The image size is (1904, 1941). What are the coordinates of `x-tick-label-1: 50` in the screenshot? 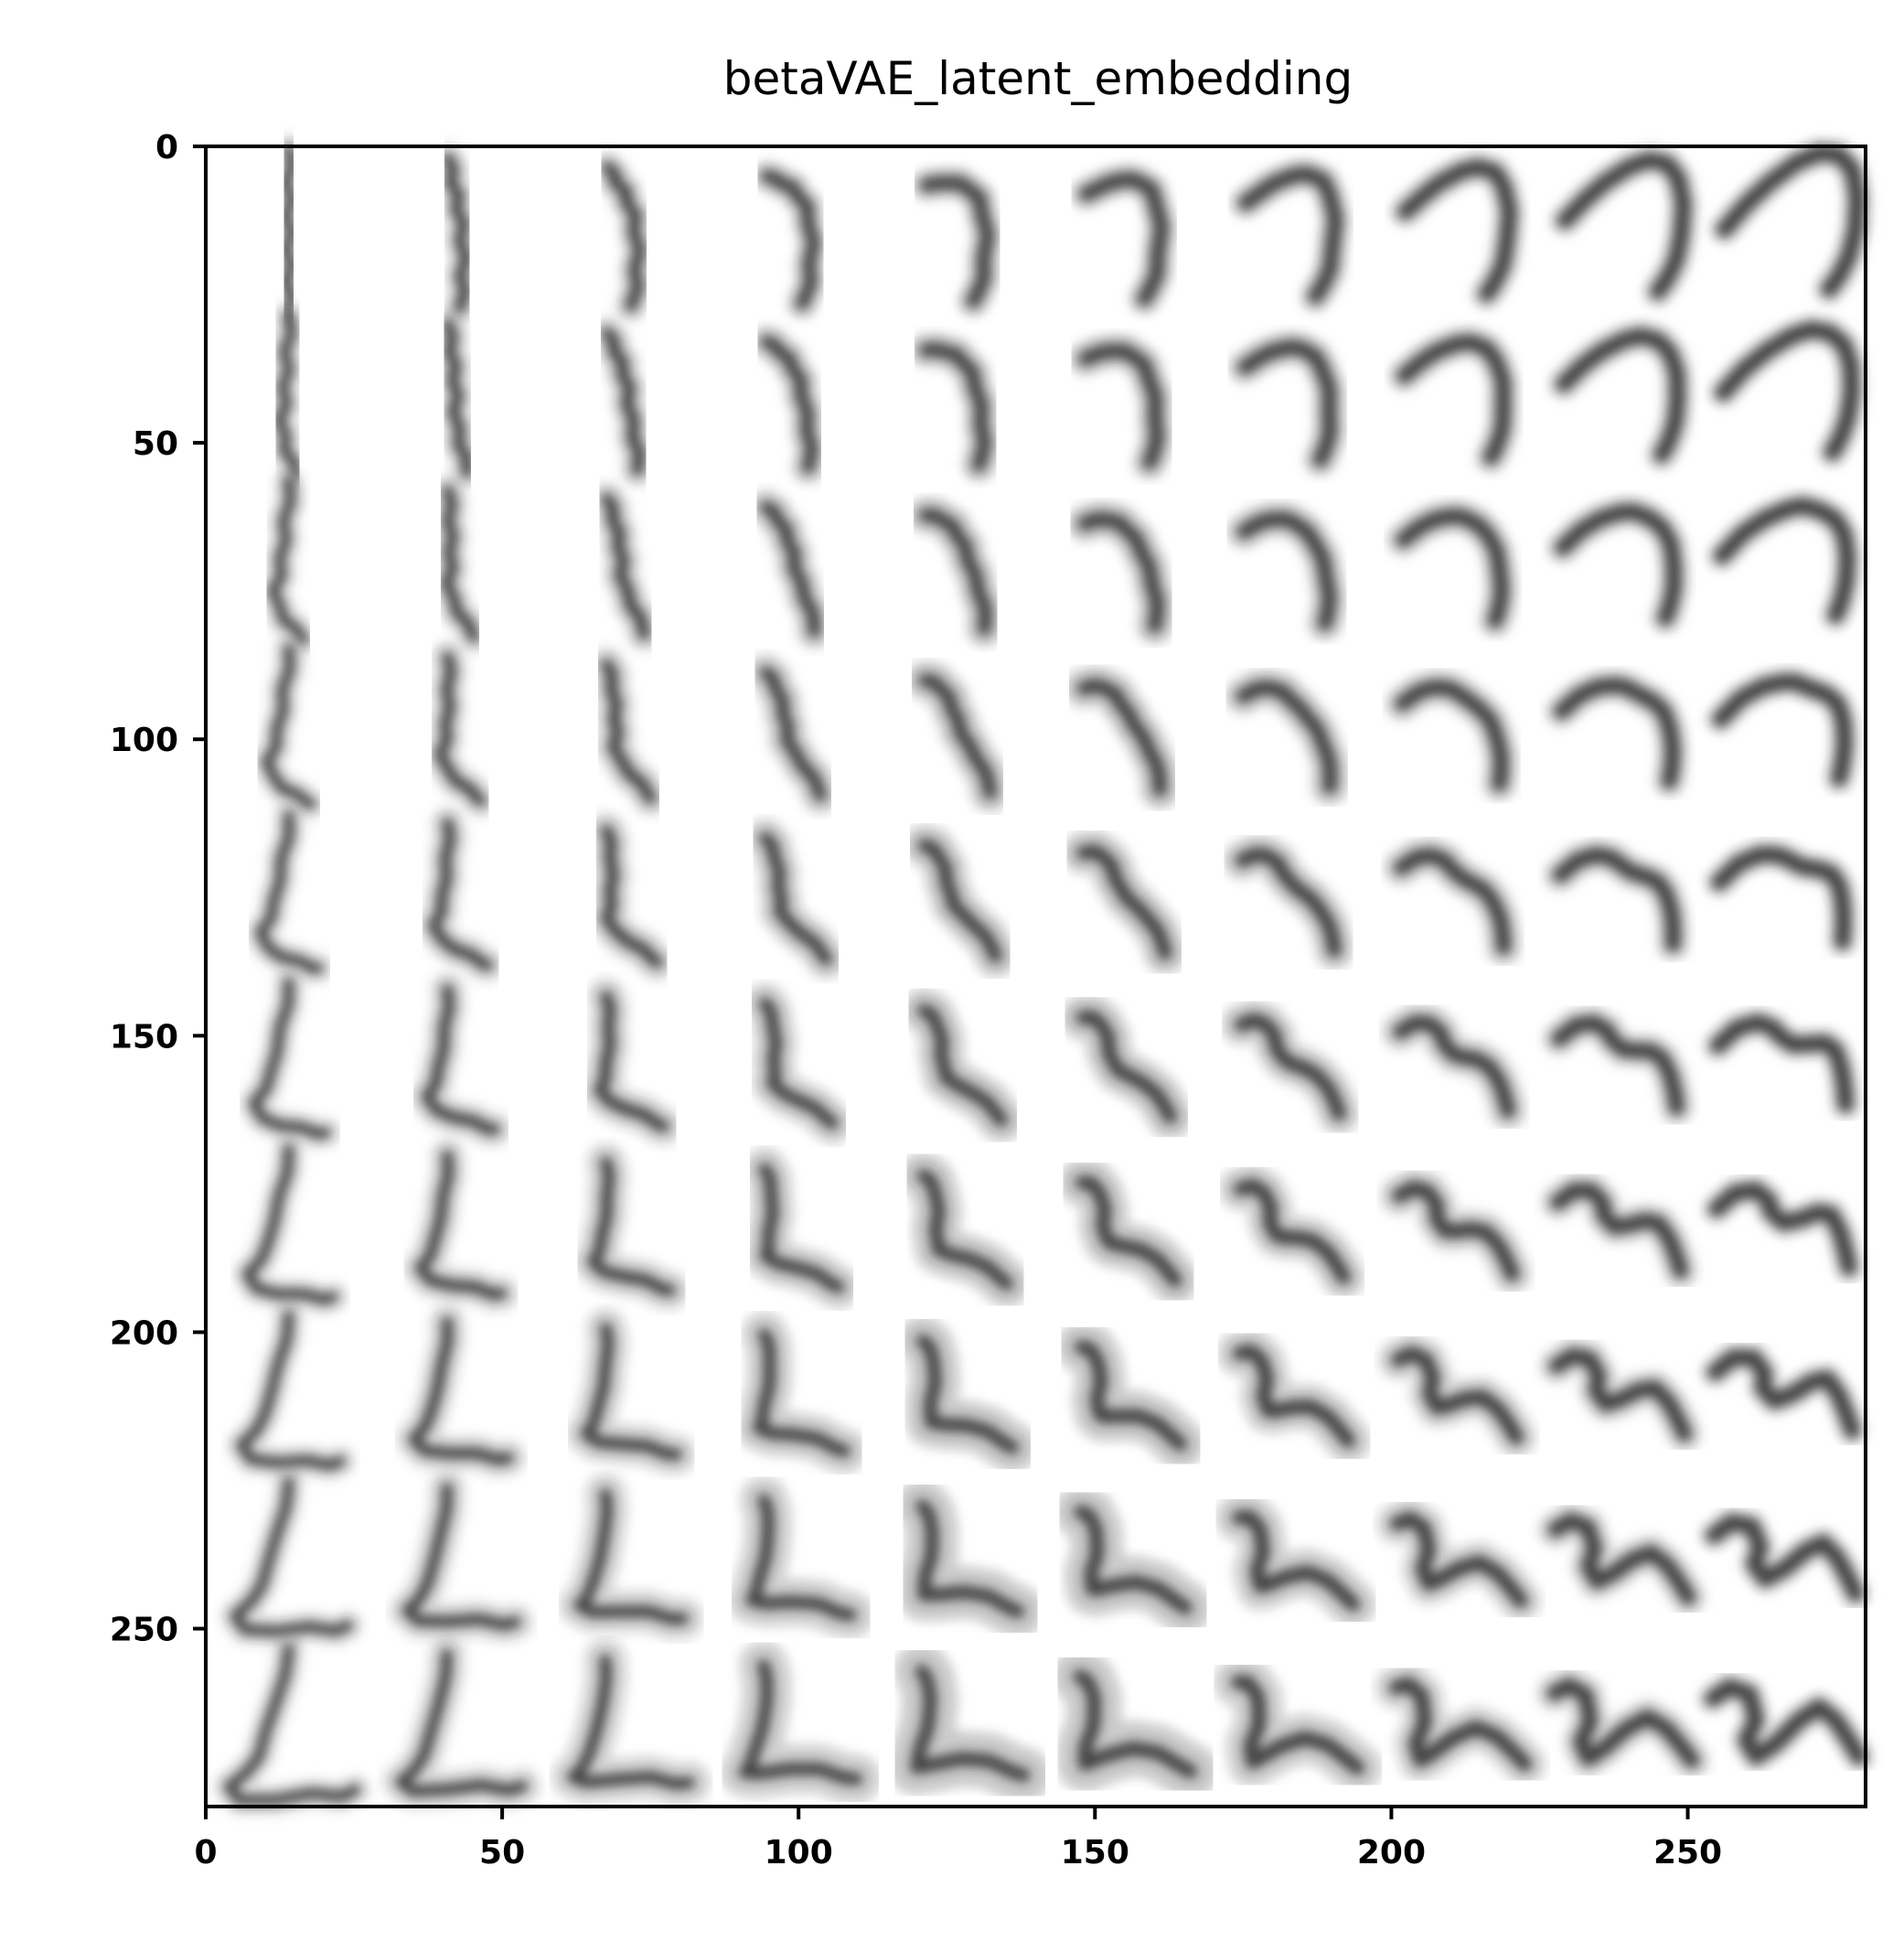 It's located at (502, 1852).